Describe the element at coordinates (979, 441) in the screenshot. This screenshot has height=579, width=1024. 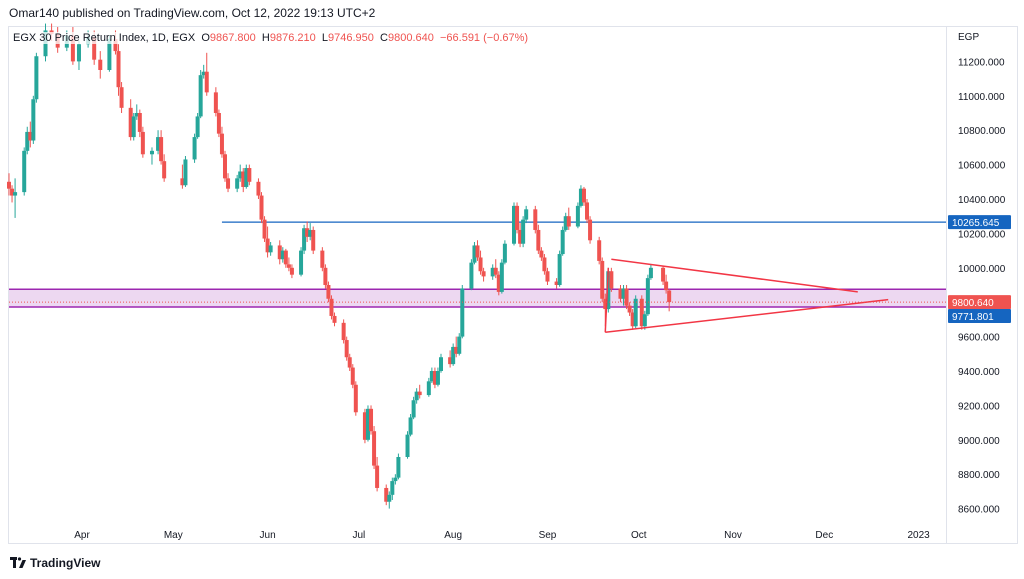
I see `y-tick-label: 9000.000` at that location.